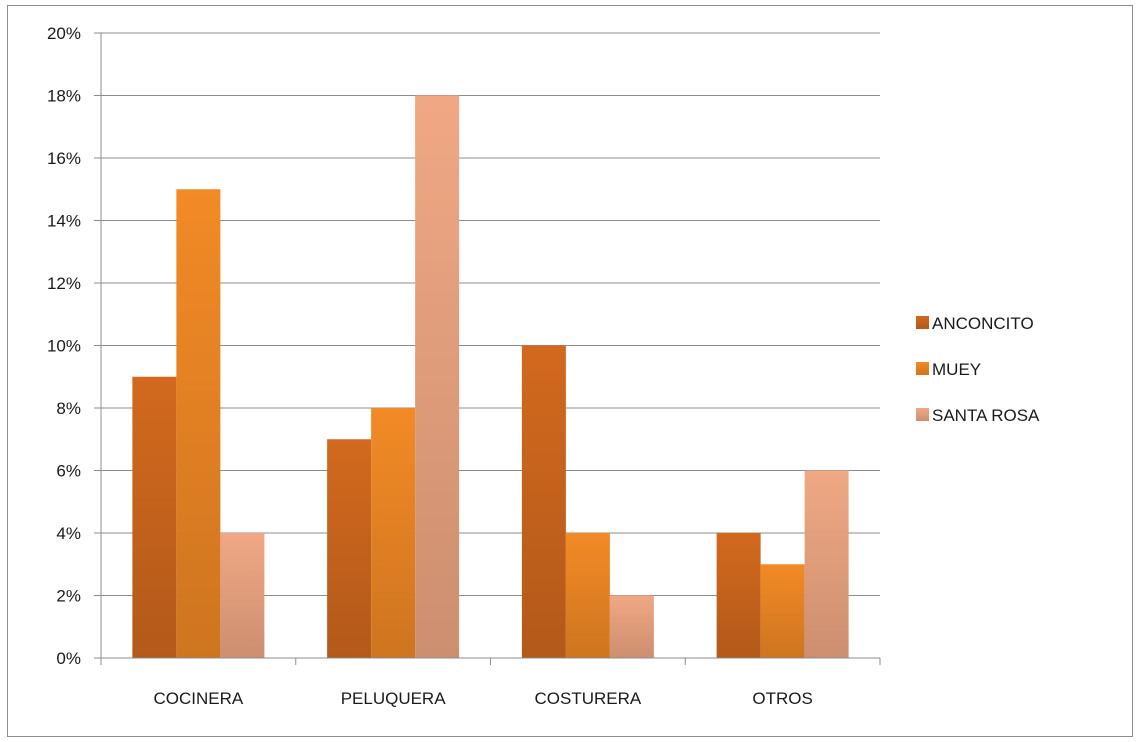  I want to click on legend-label: SANTA ROSA, so click(986, 415).